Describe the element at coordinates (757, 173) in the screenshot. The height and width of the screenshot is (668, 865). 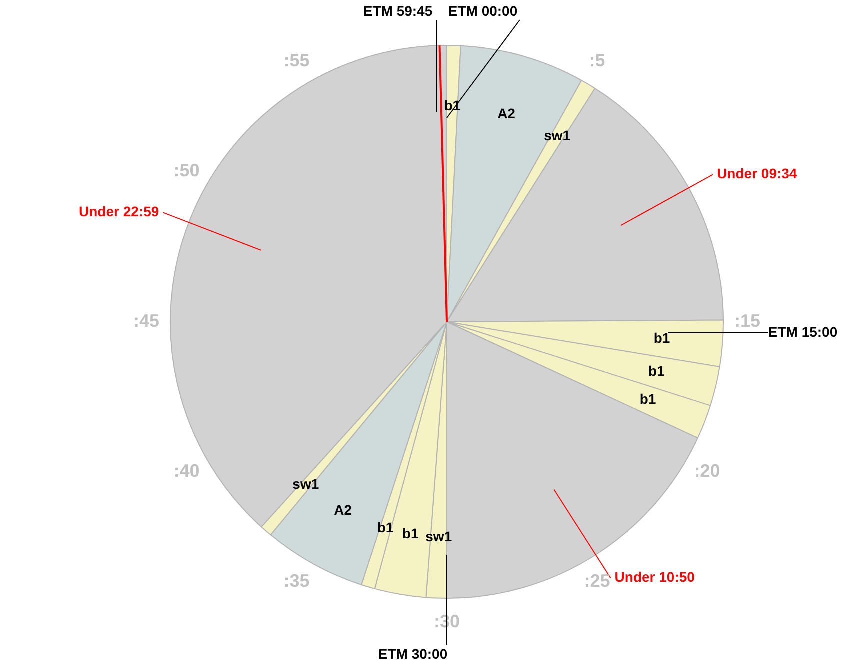
I see `slice-label: Under 09:34` at that location.